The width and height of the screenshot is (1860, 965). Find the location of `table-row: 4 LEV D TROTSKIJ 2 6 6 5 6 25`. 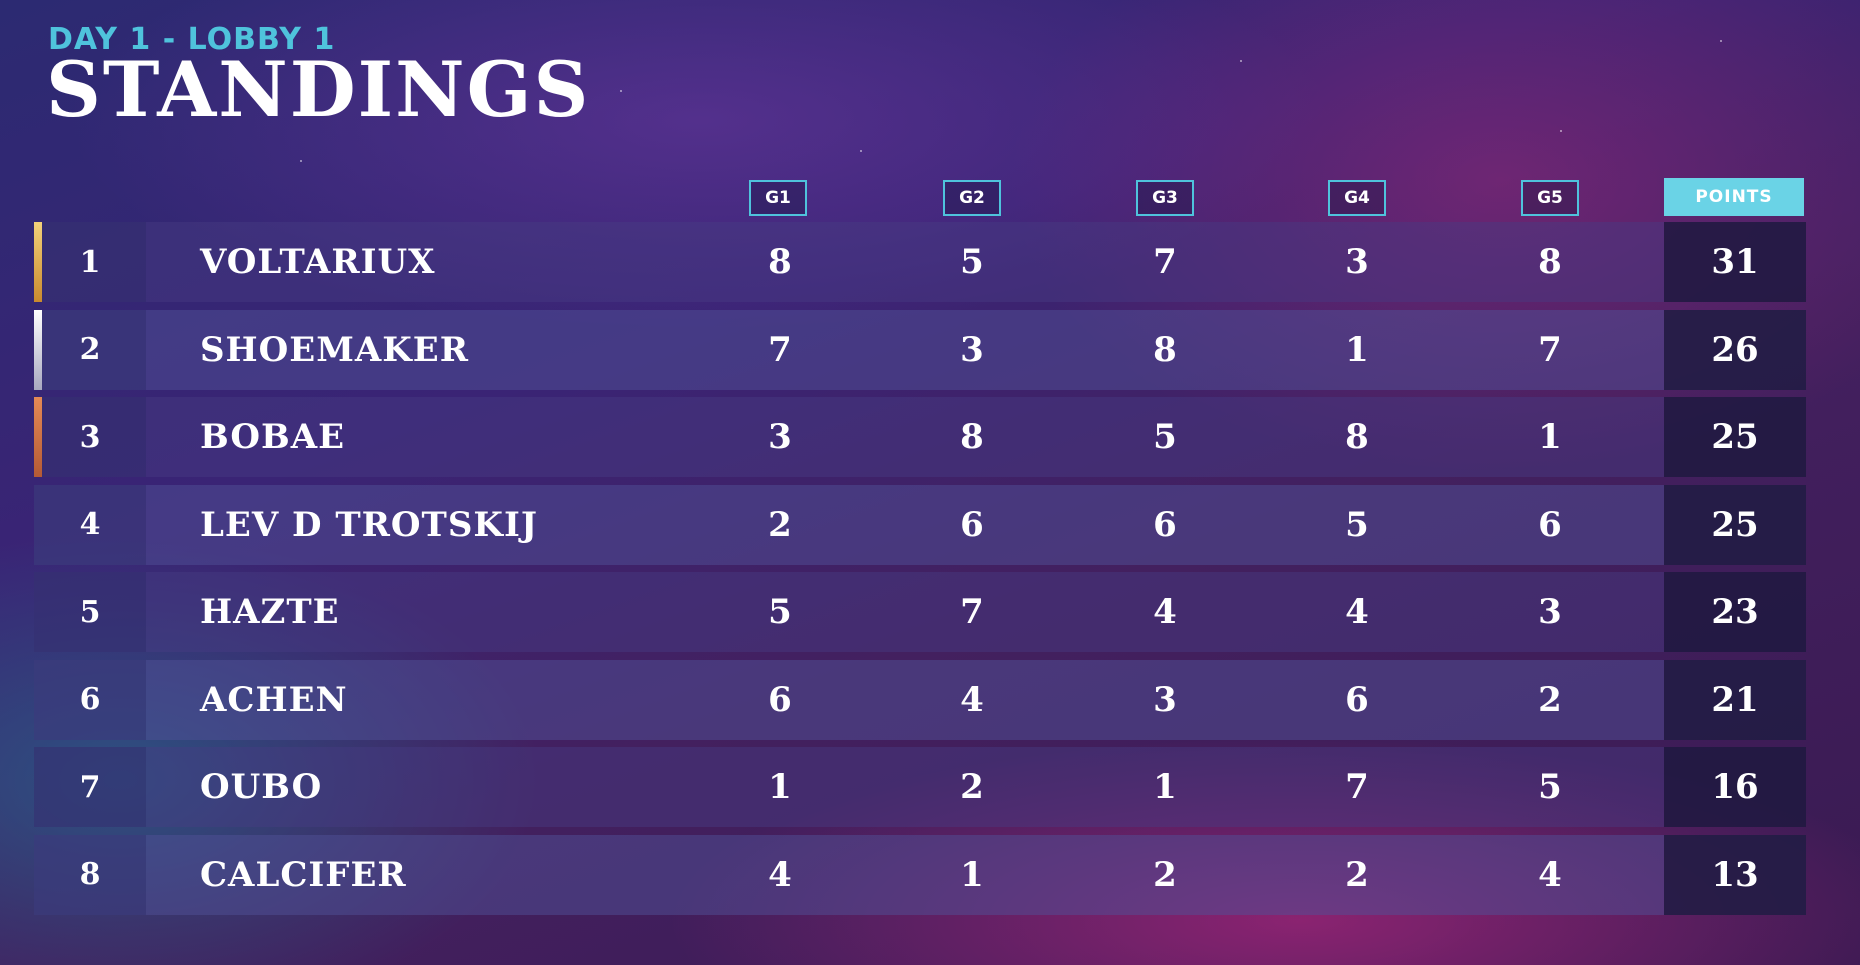

table-row: 4 LEV D TROTSKIJ 2 6 6 5 6 25 is located at coordinates (920, 524).